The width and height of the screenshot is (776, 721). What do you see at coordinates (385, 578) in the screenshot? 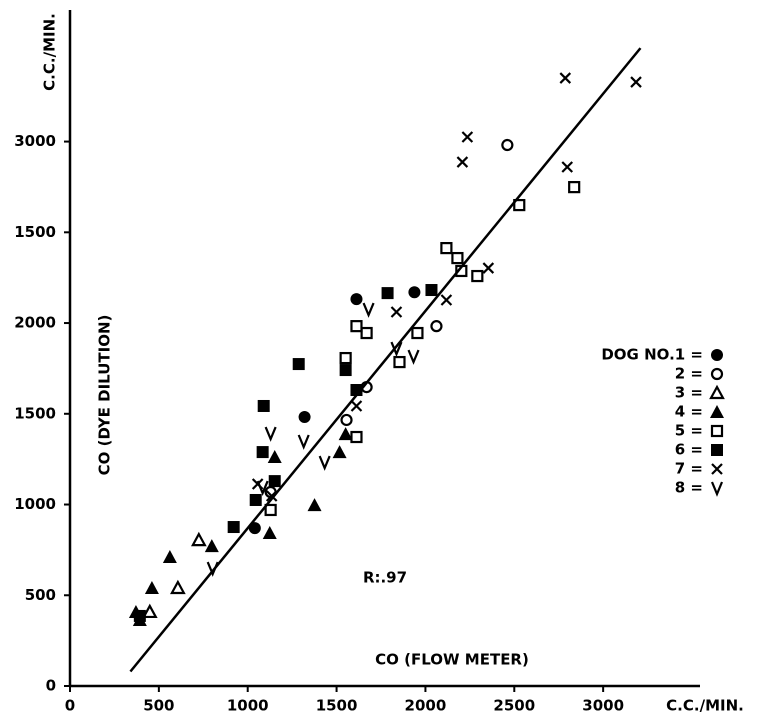
I see `annotation: R:.97` at bounding box center [385, 578].